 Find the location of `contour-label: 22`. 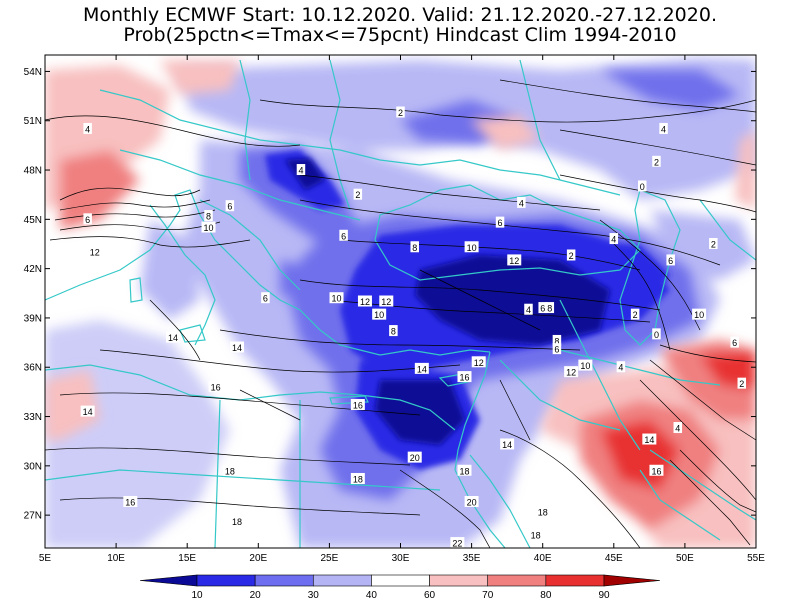

contour-label: 22 is located at coordinates (457, 544).